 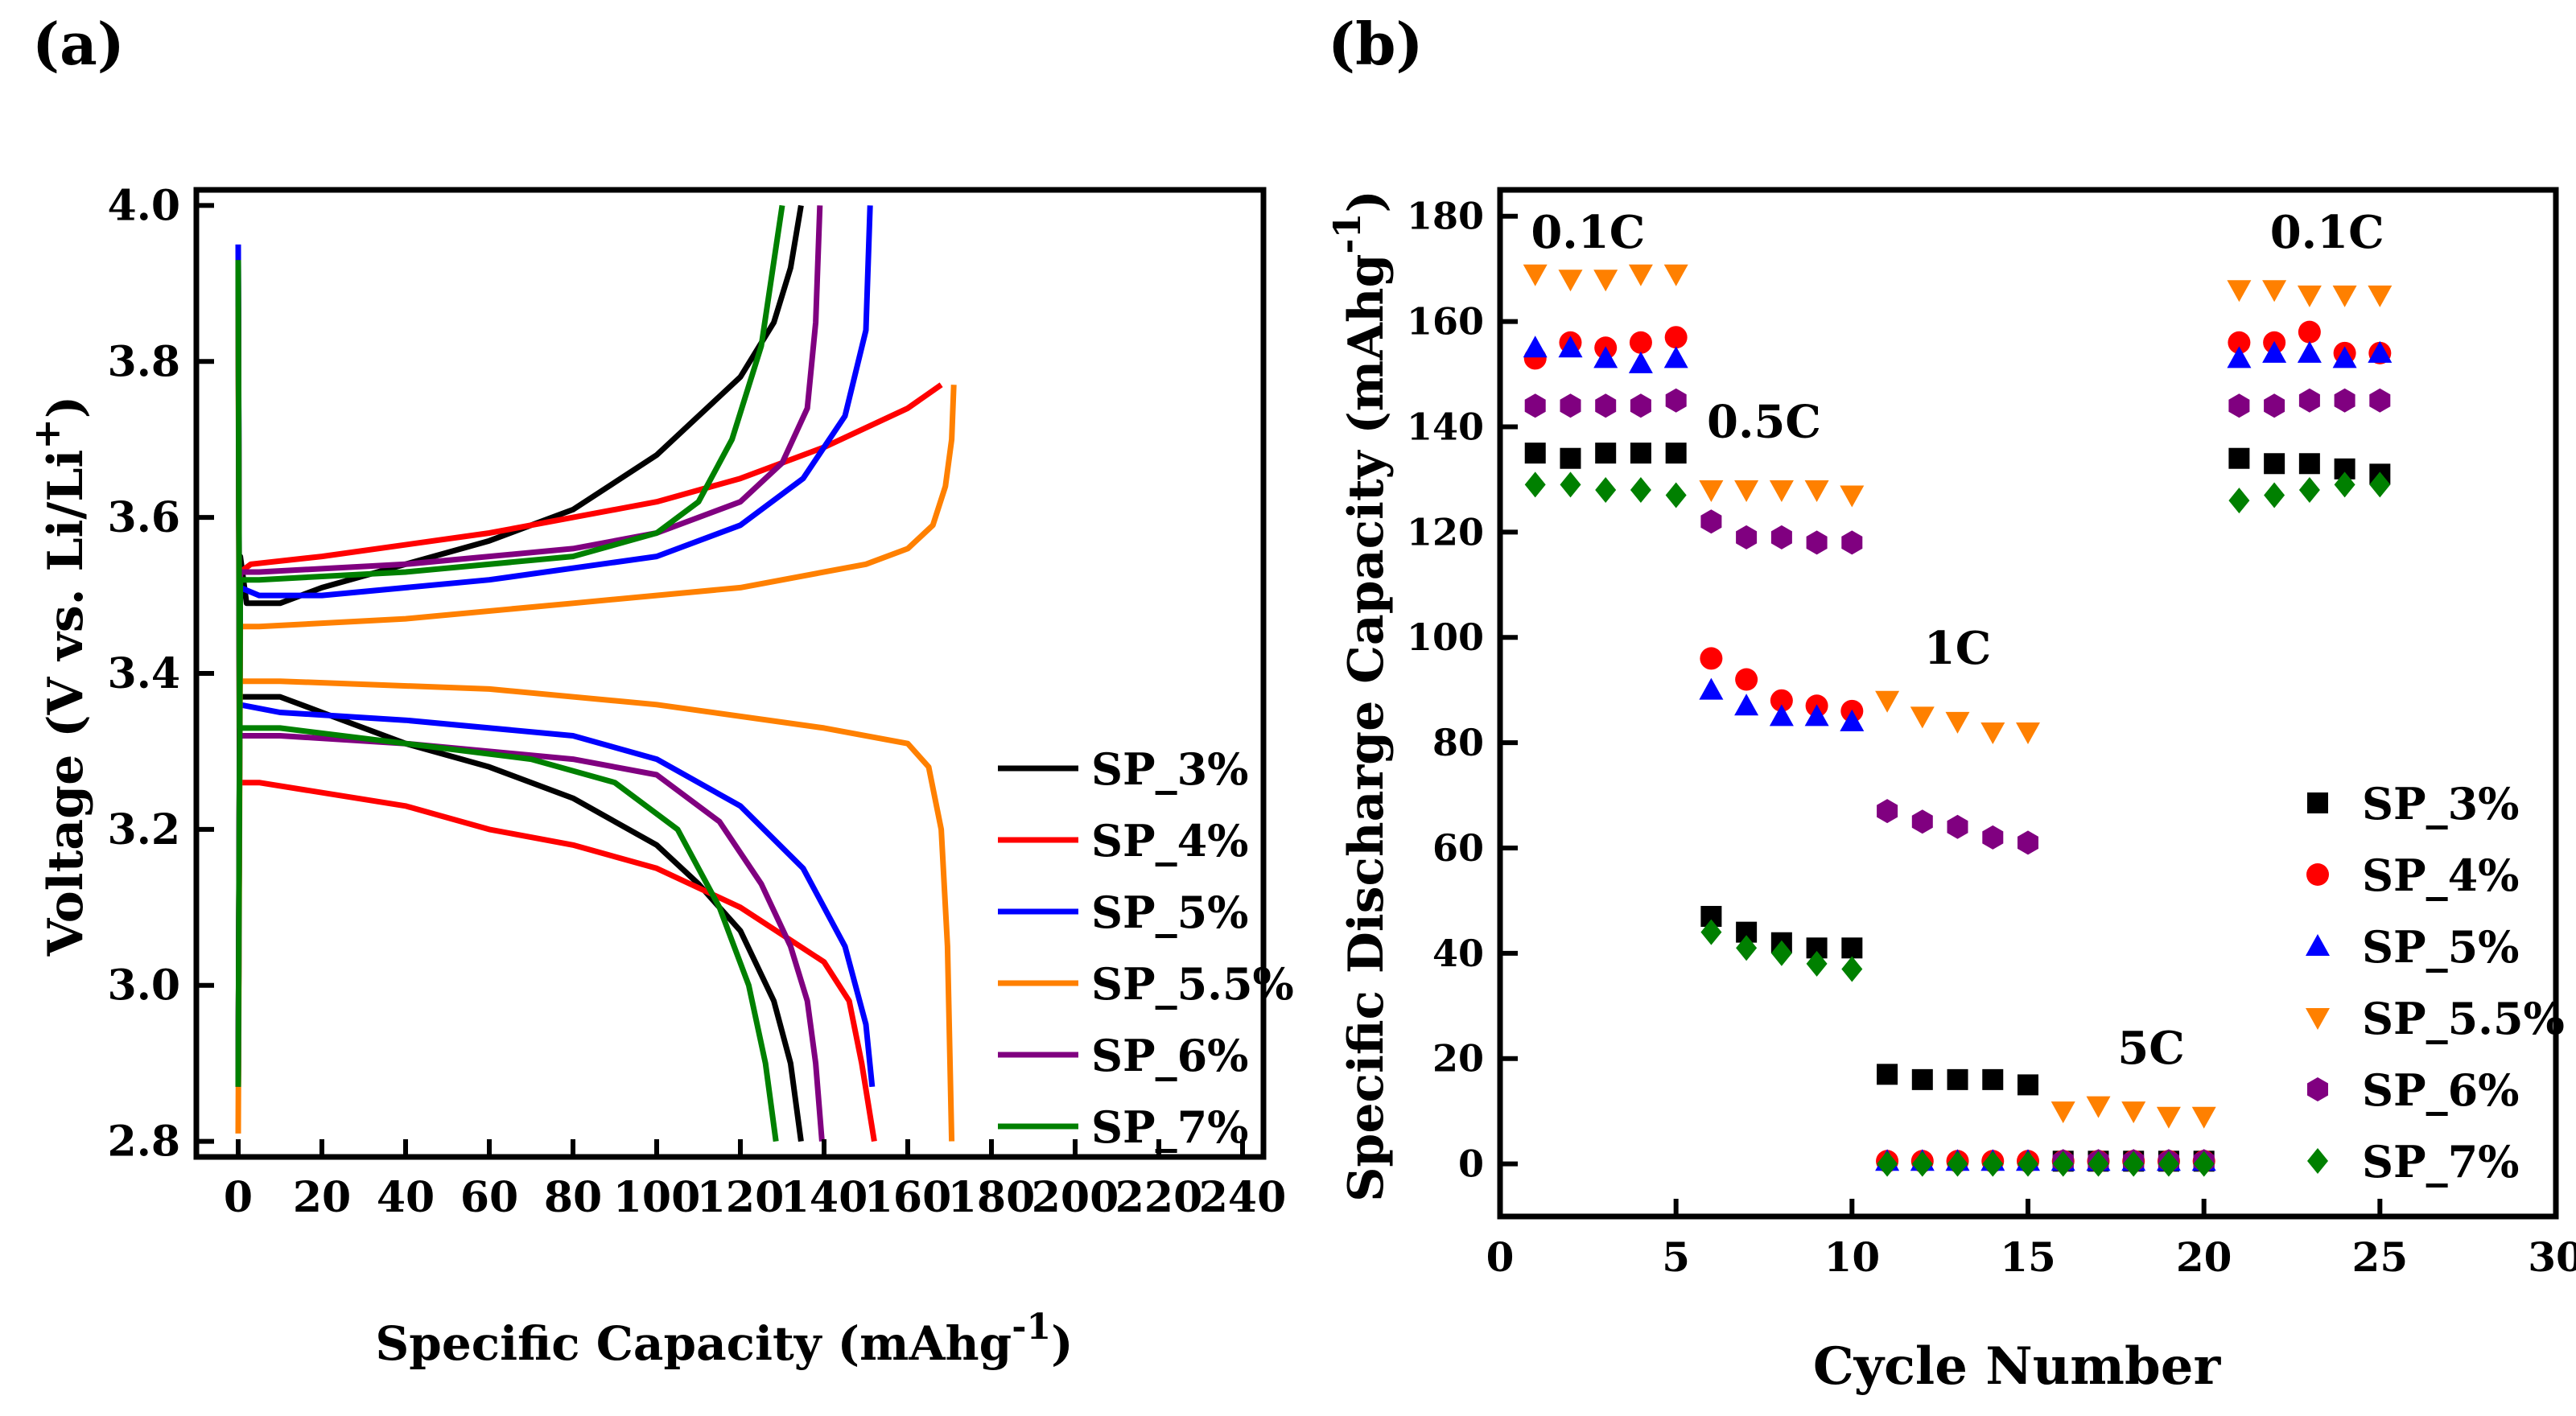 I want to click on legend-b-marker-sp-4pct, so click(x=2317, y=875).